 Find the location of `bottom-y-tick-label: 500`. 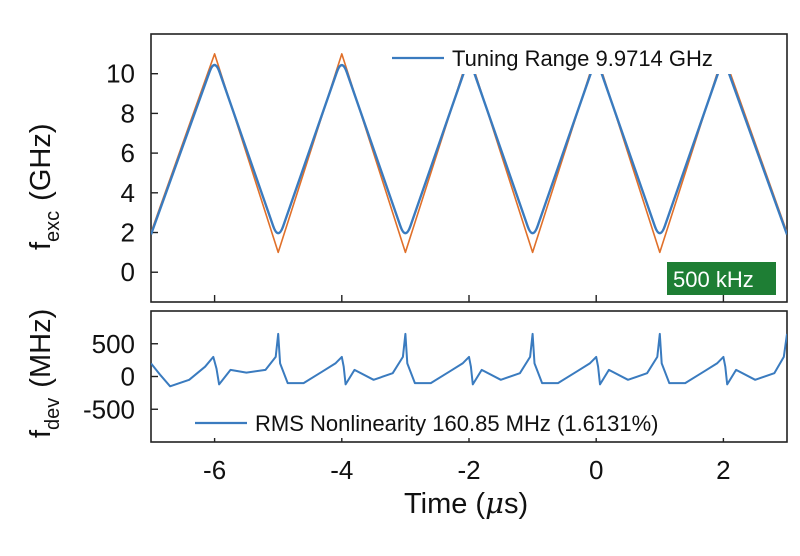

bottom-y-tick-label: 500 is located at coordinates (113, 344).